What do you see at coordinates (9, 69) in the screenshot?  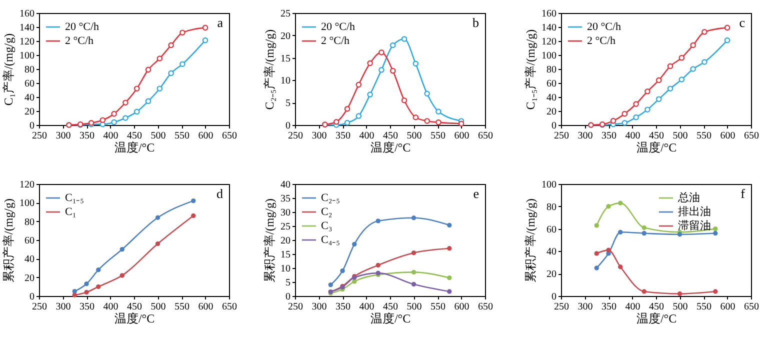 I see `y-axis-title: C₁产率/(mg/g)` at bounding box center [9, 69].